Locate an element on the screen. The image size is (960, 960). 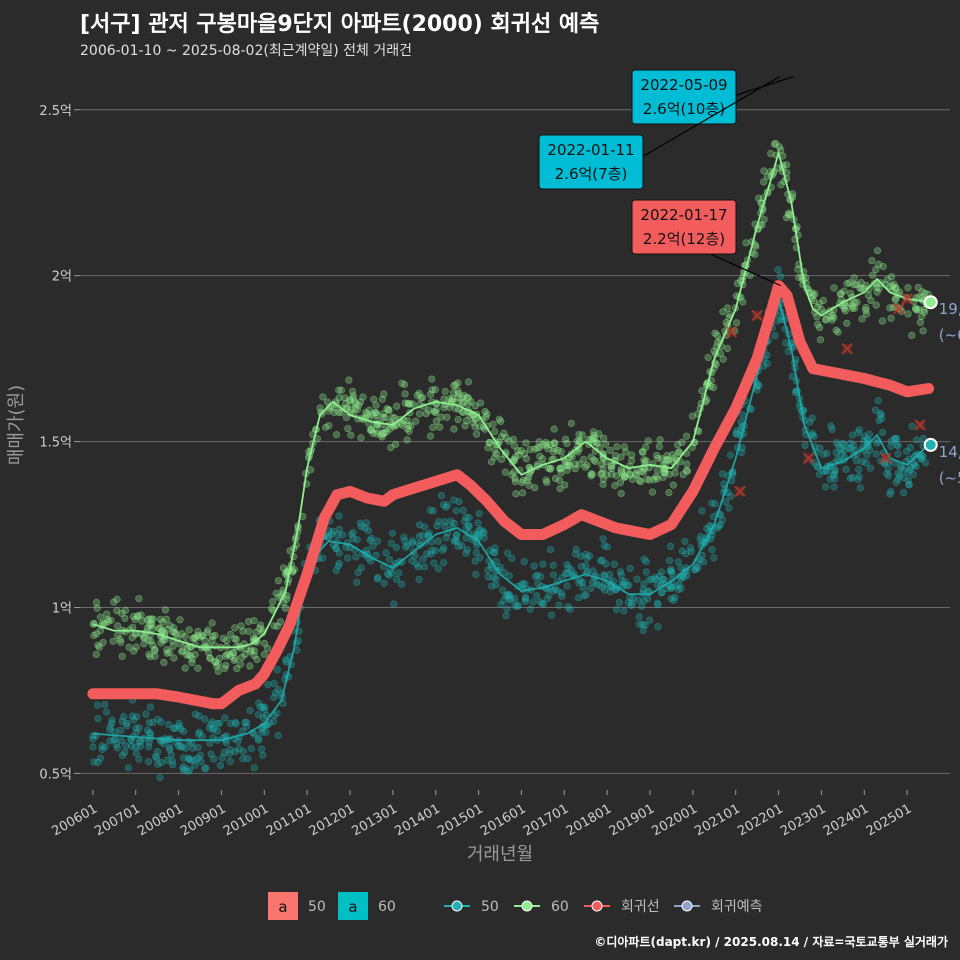
forecast-dot is located at coordinates (907, 298).